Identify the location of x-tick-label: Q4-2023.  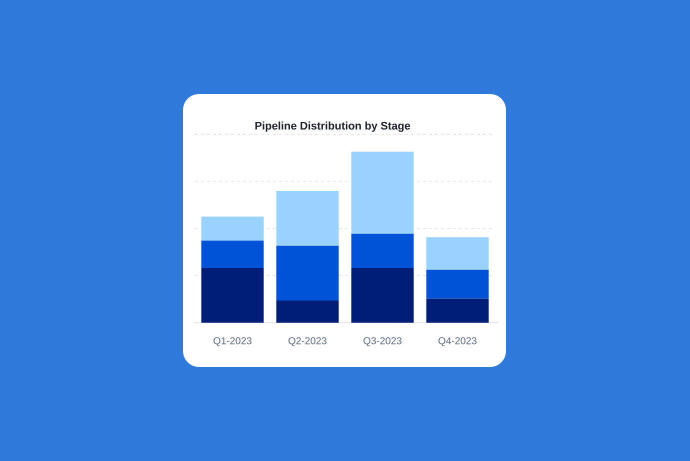
(457, 341).